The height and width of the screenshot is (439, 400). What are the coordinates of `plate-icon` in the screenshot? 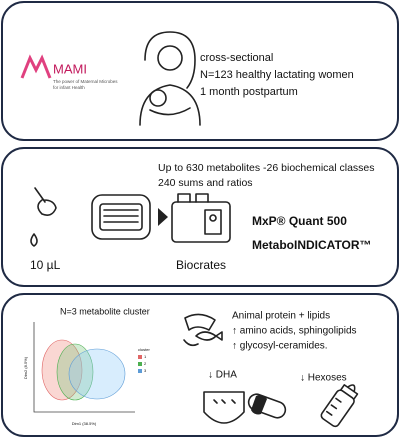 It's located at (121, 217).